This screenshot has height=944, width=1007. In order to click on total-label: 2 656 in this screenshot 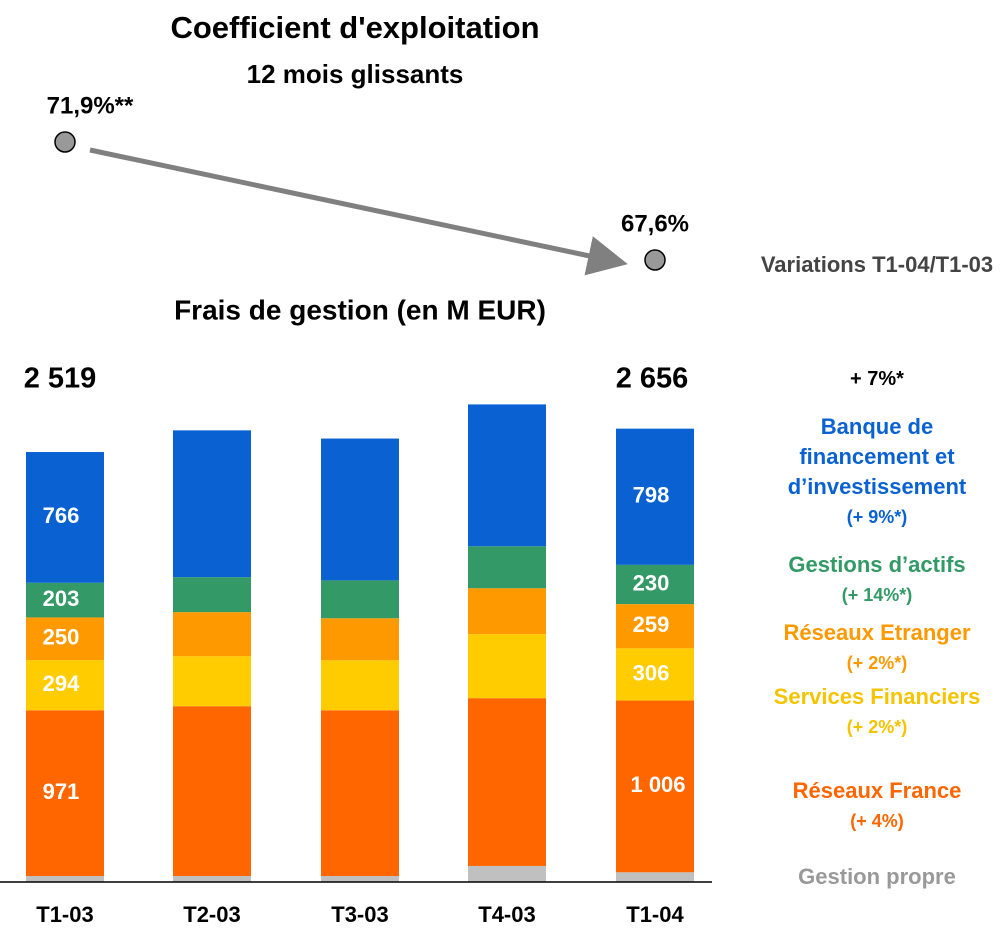, I will do `click(652, 379)`.